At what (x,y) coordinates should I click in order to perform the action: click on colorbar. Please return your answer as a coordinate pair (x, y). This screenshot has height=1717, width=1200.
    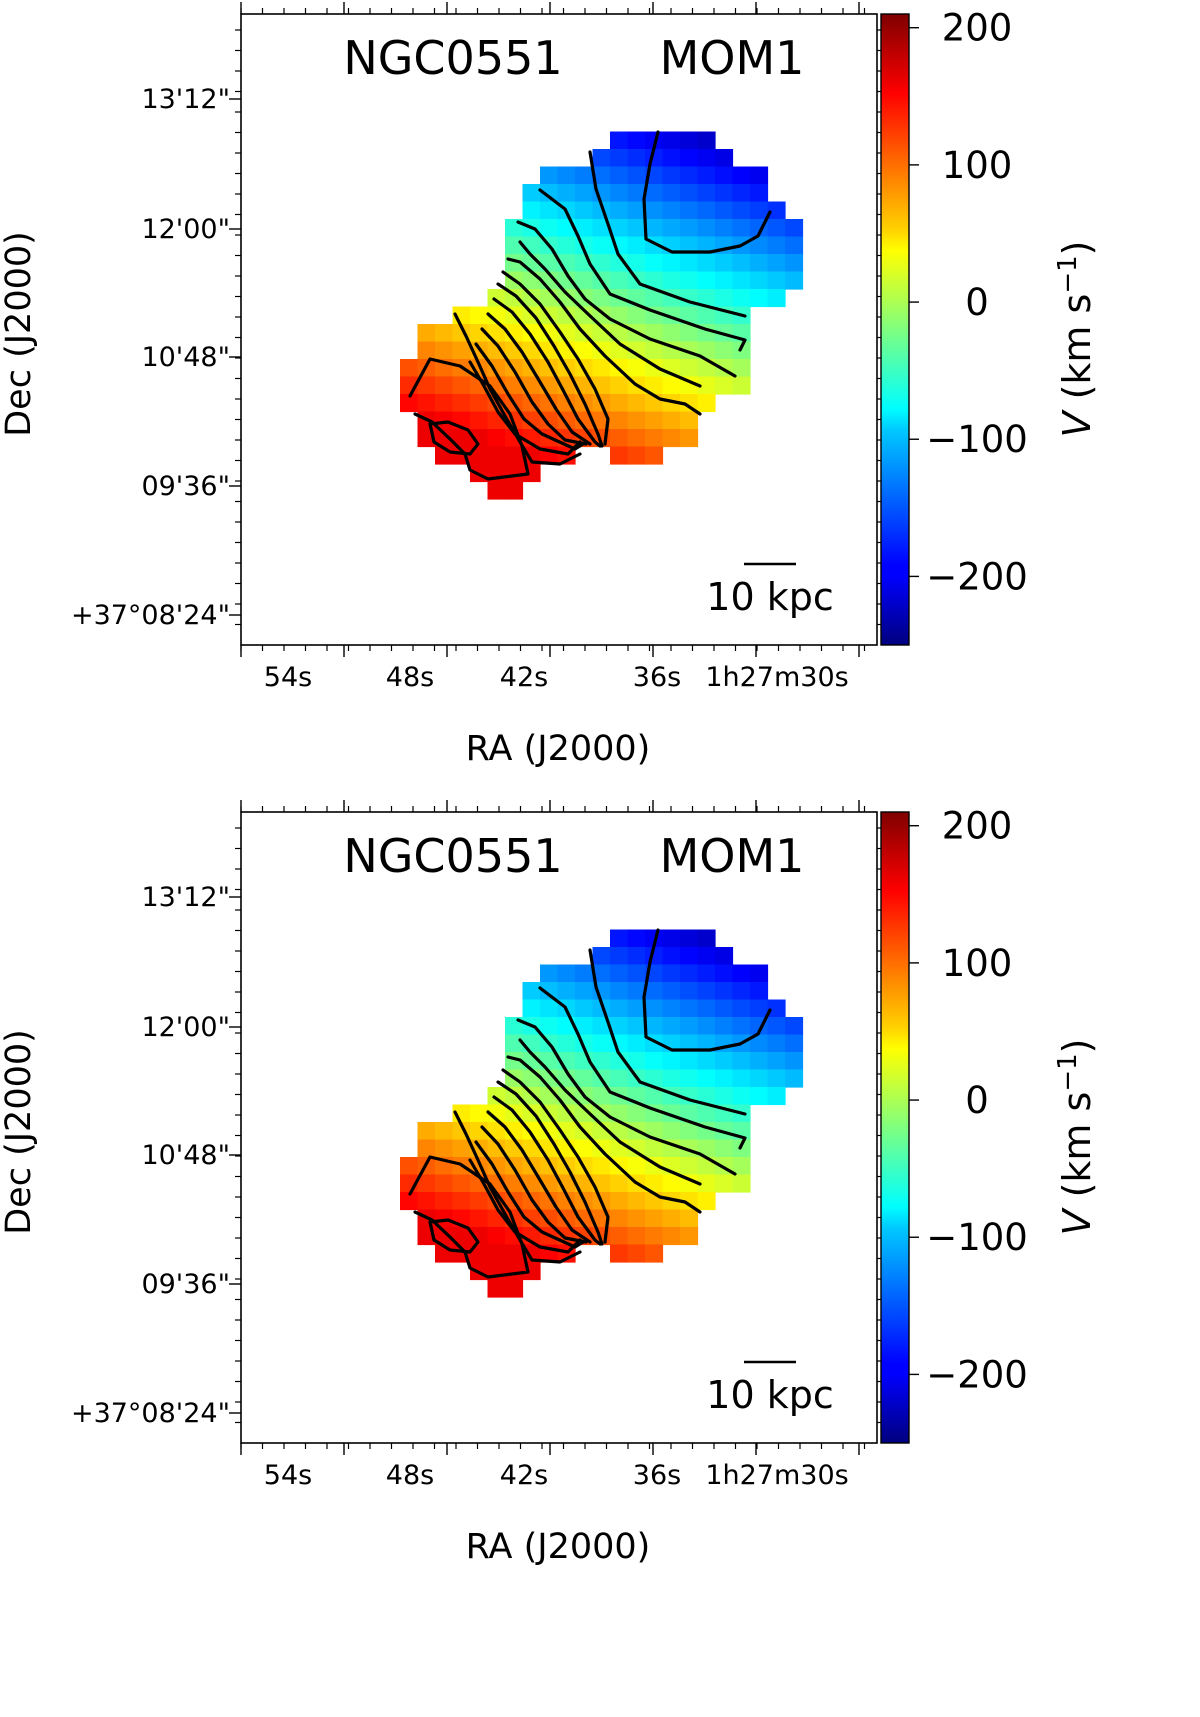
    Looking at the image, I should click on (895, 329).